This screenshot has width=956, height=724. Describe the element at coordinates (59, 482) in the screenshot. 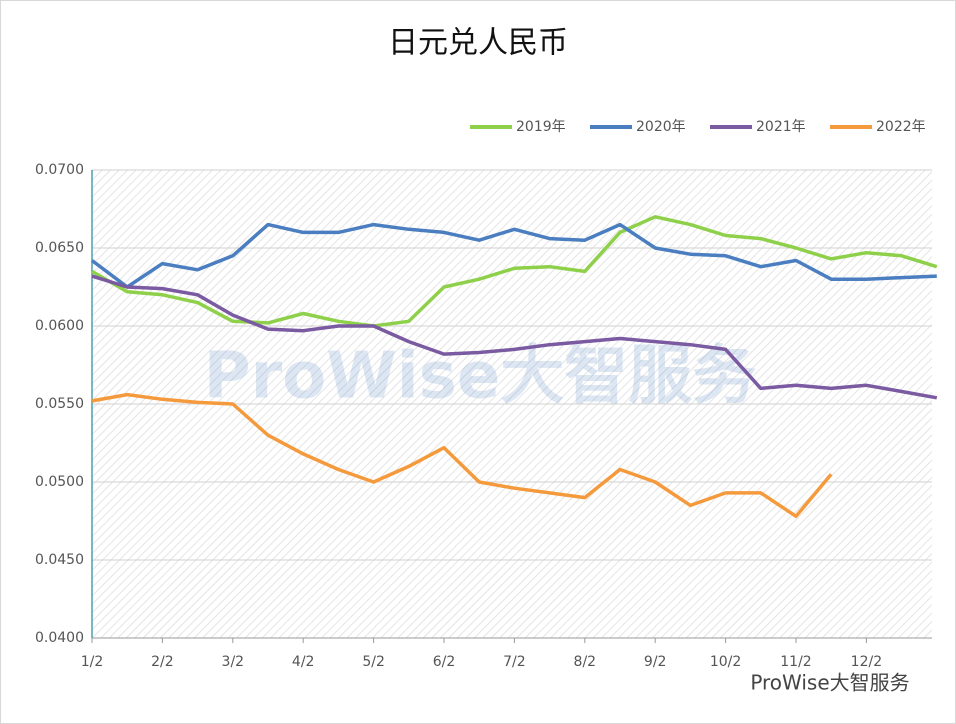

I see `y-tick-label: 0.0500` at that location.